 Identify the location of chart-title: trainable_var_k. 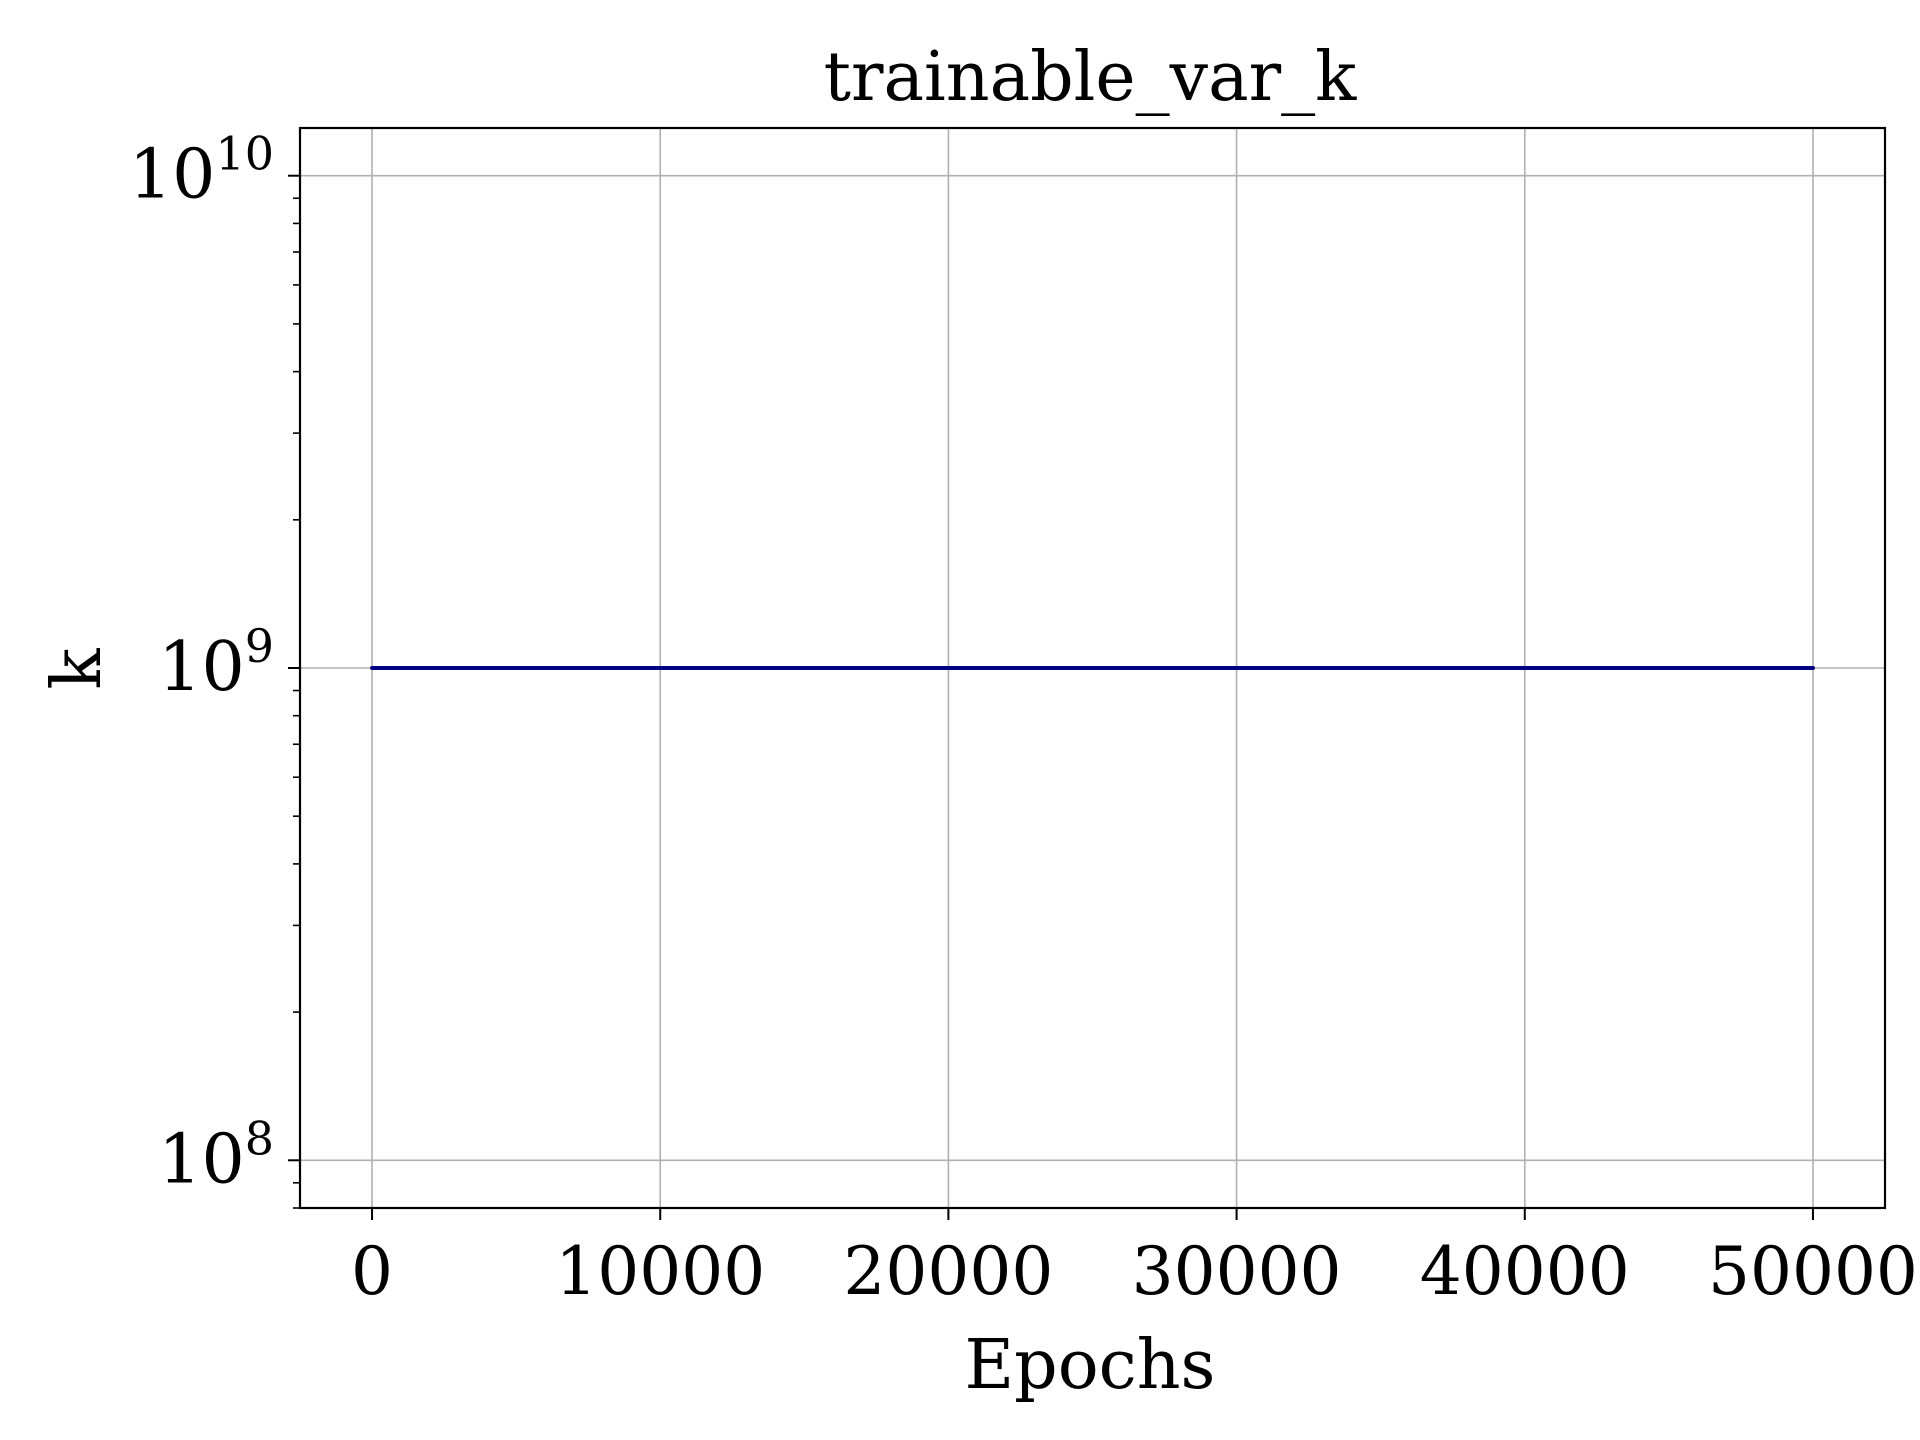
(1090, 77).